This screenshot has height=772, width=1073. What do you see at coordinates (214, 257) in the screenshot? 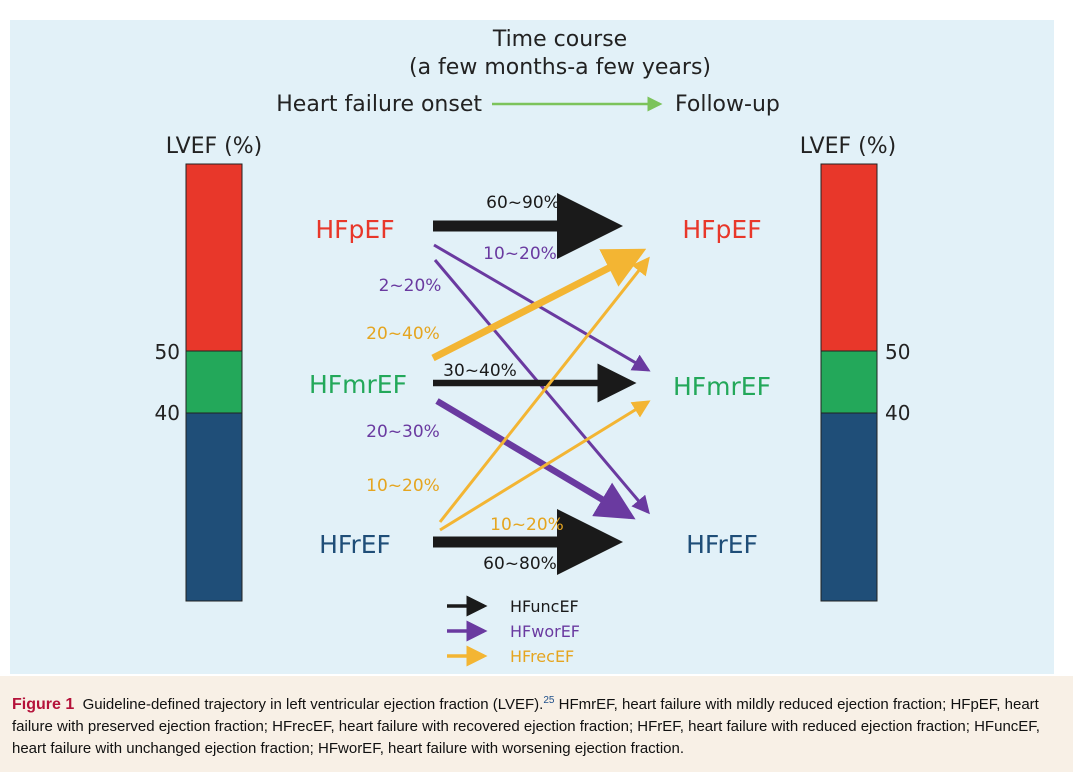
I see `left-bar-hfpef-segment` at bounding box center [214, 257].